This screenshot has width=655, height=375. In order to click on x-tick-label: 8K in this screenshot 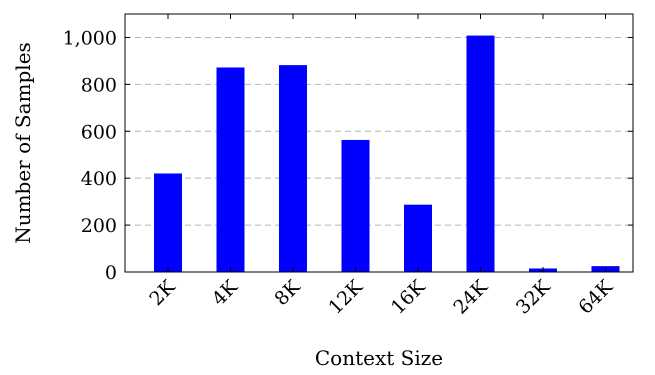, I will do `click(287, 292)`.